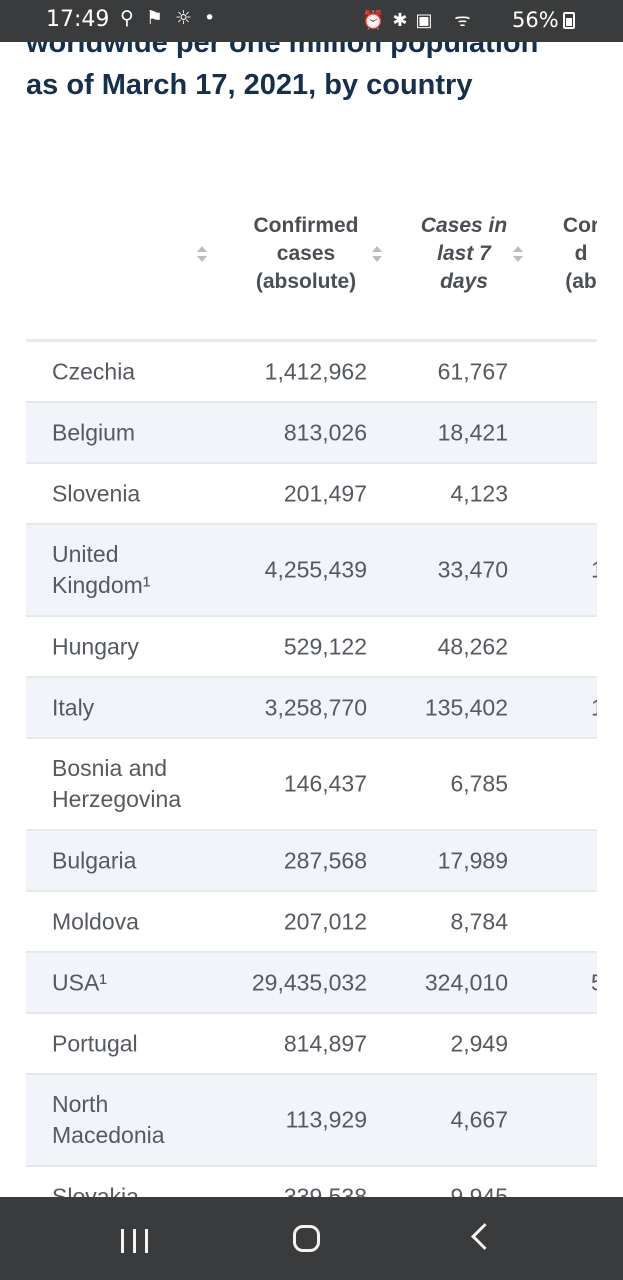 The width and height of the screenshot is (623, 1280). I want to click on table-row: Slovenia 201,497 4,123, so click(311, 494).